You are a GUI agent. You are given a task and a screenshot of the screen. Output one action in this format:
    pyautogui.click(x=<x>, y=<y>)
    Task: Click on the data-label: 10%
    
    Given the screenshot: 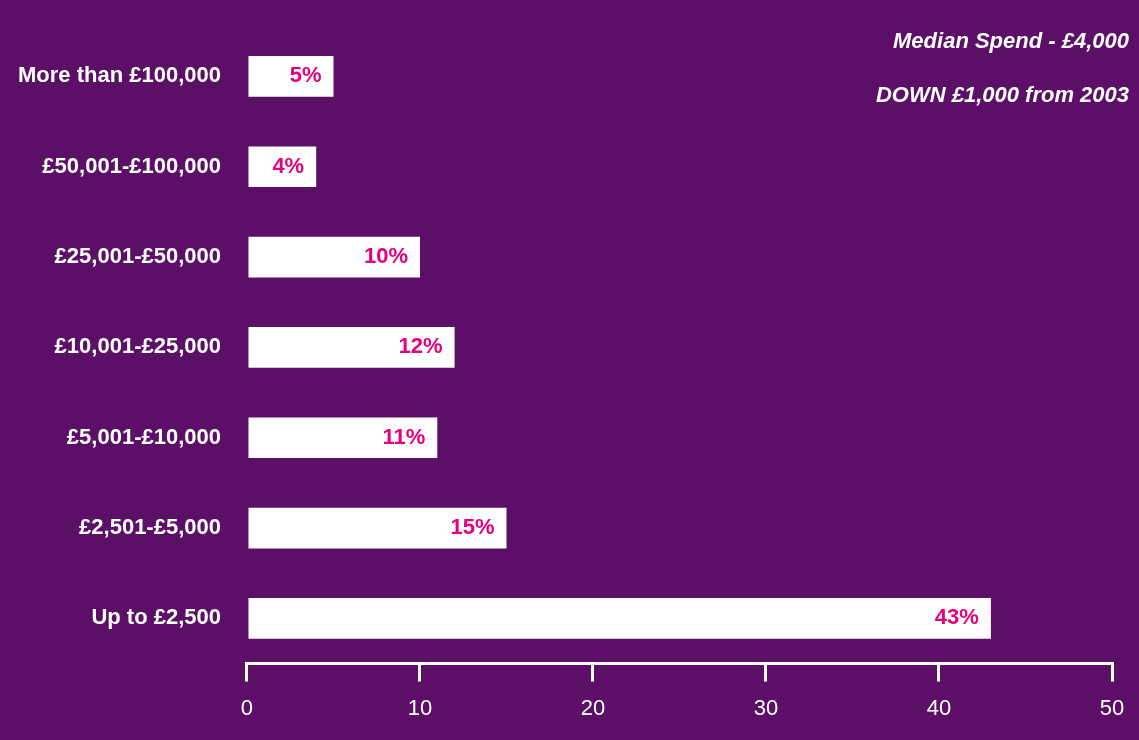 What is the action you would take?
    pyautogui.click(x=385, y=256)
    